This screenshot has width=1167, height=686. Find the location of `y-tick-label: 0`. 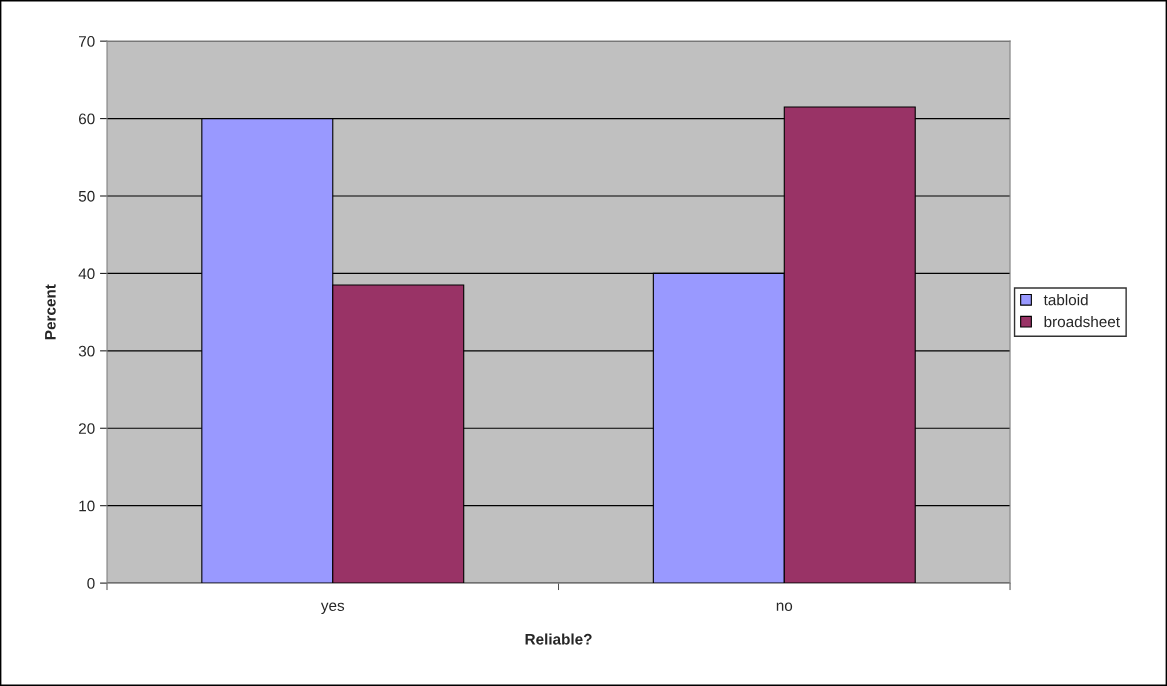

y-tick-label: 0 is located at coordinates (91, 583).